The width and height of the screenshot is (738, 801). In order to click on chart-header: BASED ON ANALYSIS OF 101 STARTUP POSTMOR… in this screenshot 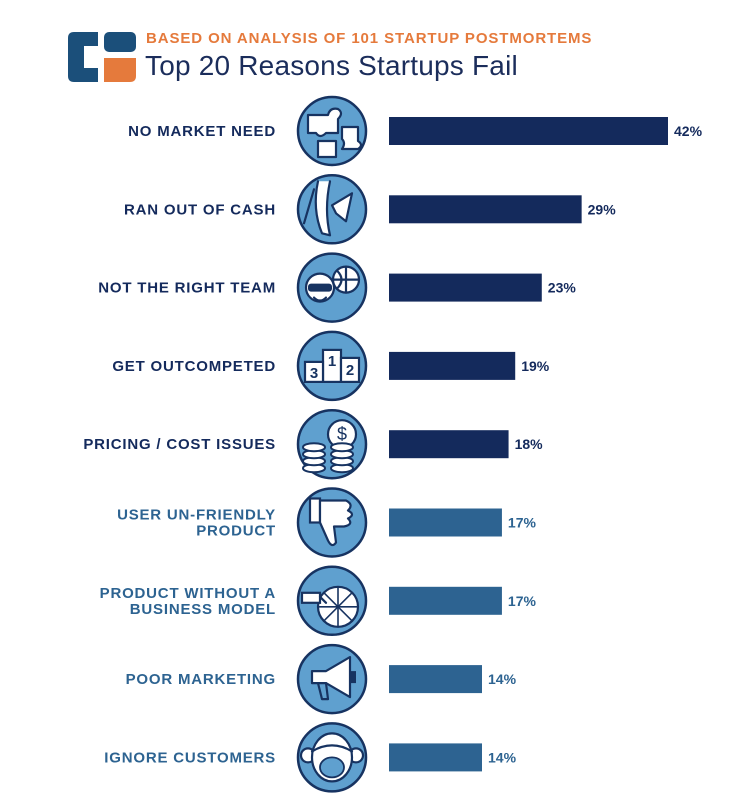, I will do `click(369, 50)`.